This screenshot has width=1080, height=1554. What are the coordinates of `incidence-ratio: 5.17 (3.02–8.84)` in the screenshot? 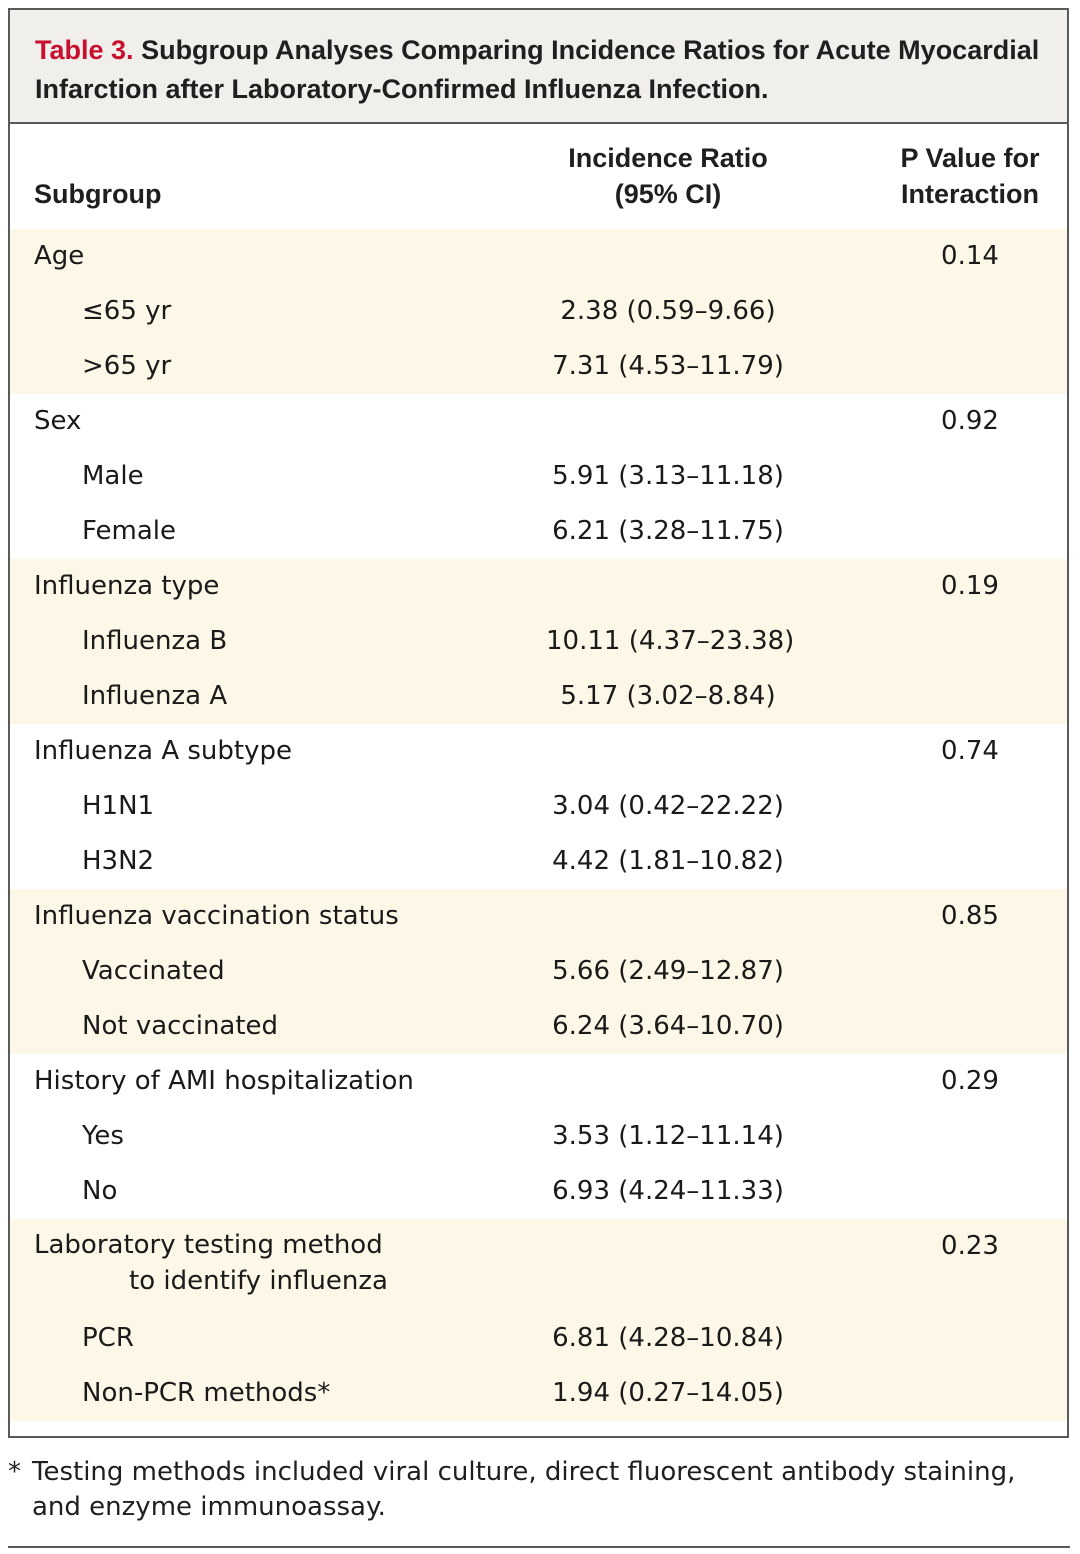 It's located at (668, 696).